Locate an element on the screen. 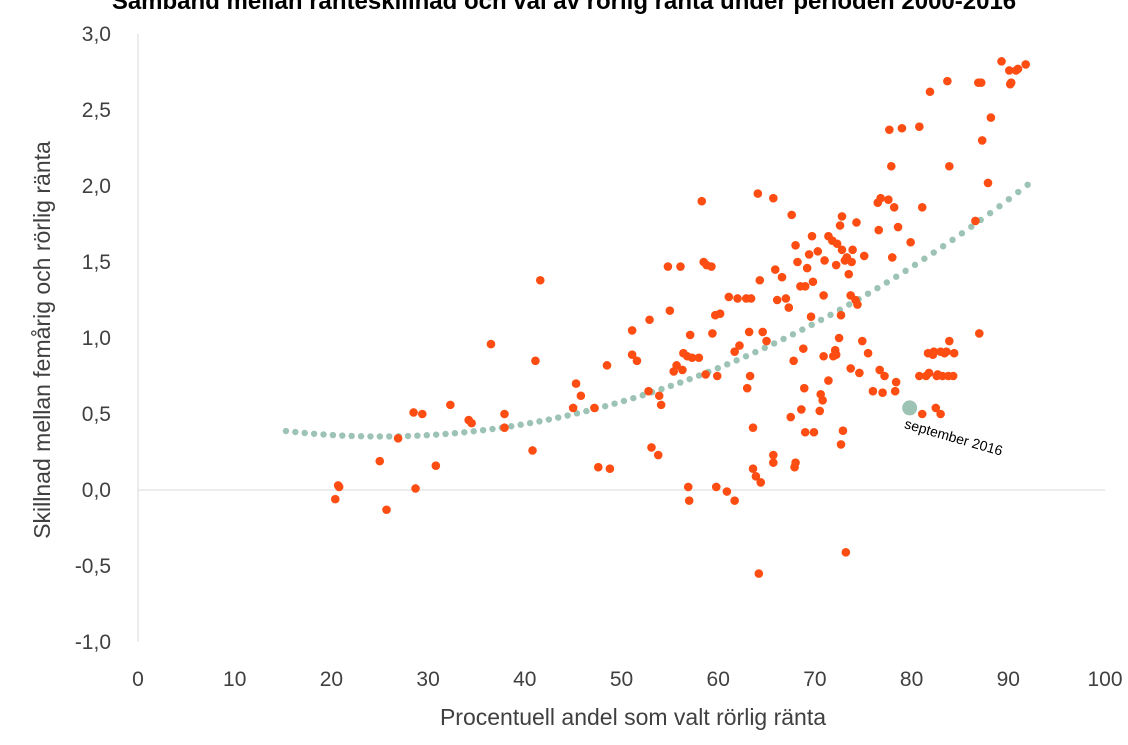 The width and height of the screenshot is (1128, 745). x-tick-label: 90 is located at coordinates (1008, 679).